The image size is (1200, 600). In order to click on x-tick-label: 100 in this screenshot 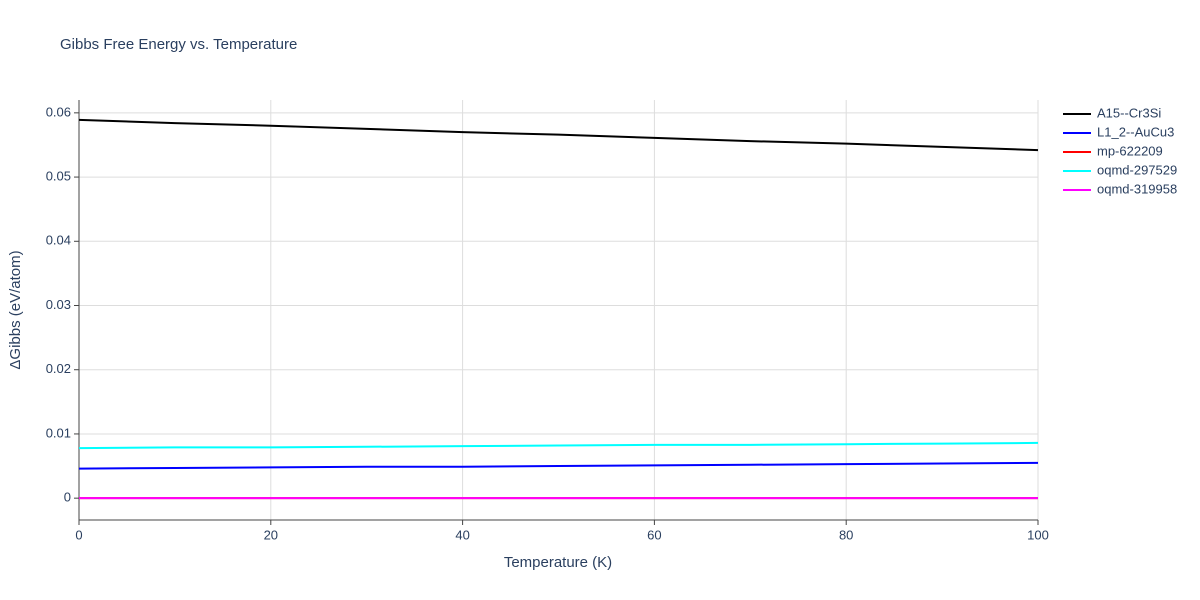, I will do `click(1038, 534)`.